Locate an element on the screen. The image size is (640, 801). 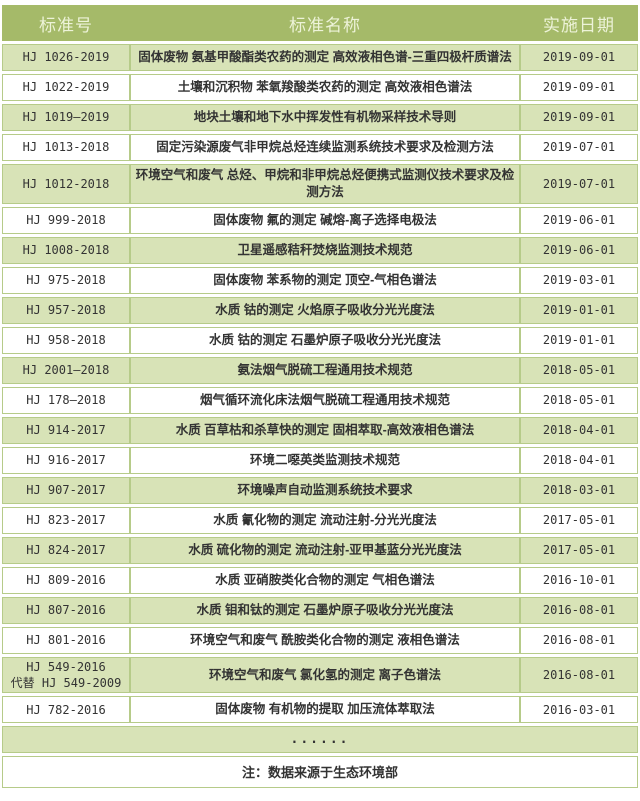
standard-number-cell: HJ 1026-2019 is located at coordinates (66, 57).